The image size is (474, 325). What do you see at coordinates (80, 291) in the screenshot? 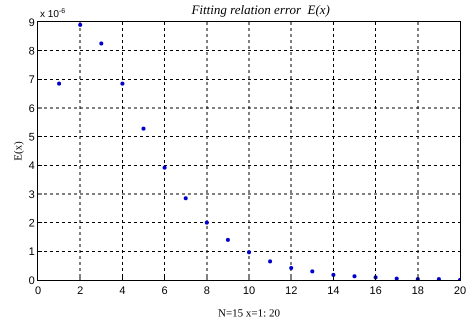
I see `x-tick-label: 2` at bounding box center [80, 291].